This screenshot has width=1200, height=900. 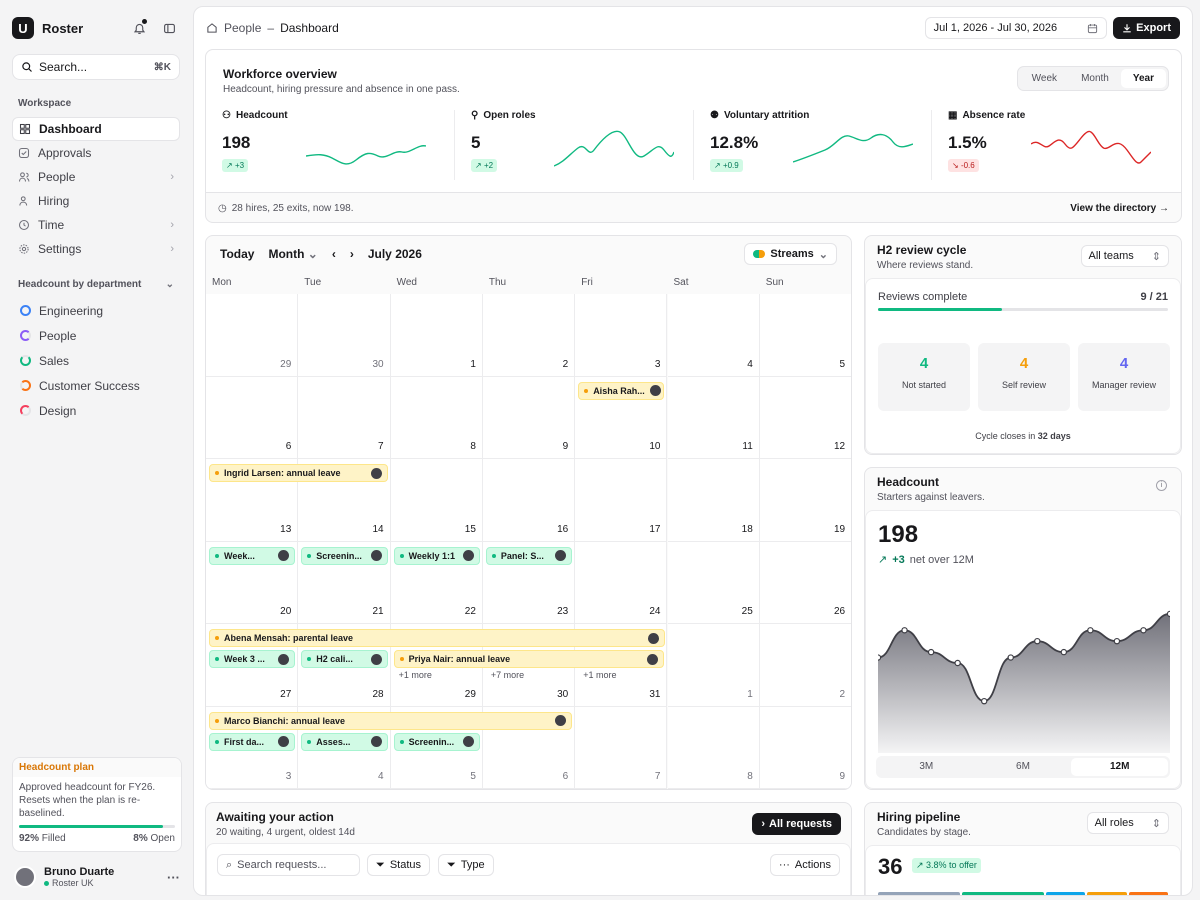 I want to click on calendar-day-cell: 26, so click(x=805, y=582).